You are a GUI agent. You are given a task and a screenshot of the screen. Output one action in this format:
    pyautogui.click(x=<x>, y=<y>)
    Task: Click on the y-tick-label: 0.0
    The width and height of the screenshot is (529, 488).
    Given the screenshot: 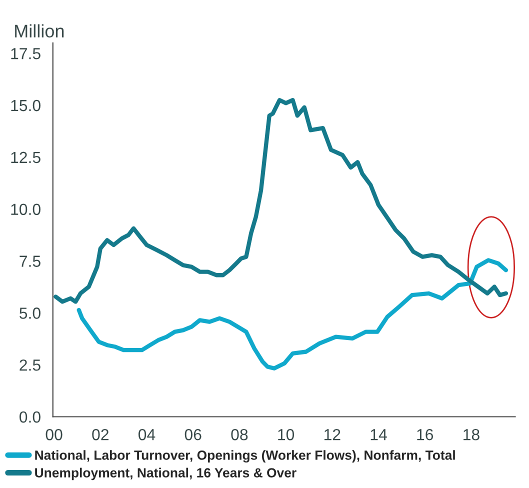 What is the action you would take?
    pyautogui.click(x=30, y=417)
    